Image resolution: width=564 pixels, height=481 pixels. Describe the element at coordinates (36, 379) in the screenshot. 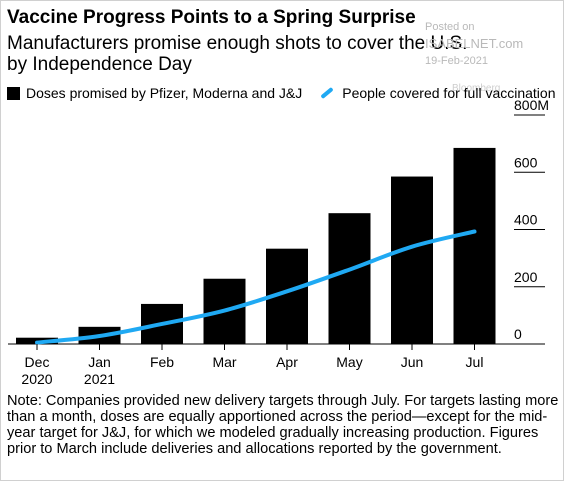

I see `x-tick-label-year: 2020` at that location.